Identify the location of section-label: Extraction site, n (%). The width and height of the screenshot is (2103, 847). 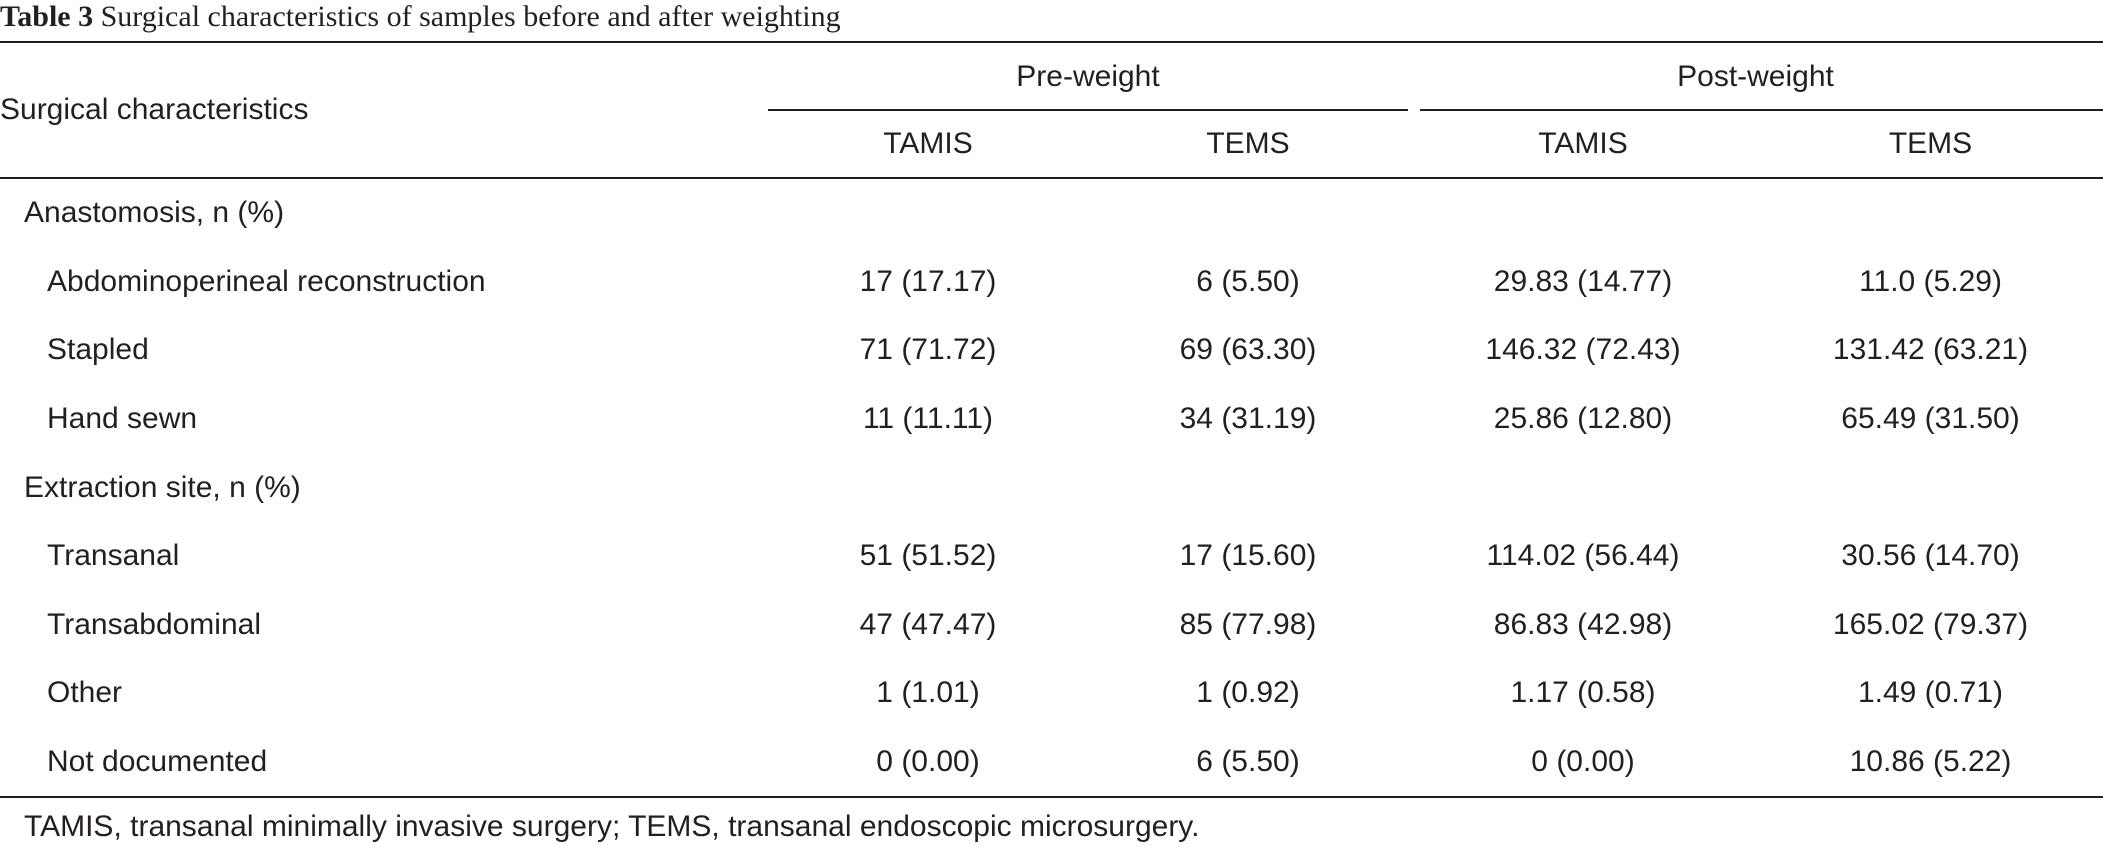
(162, 487).